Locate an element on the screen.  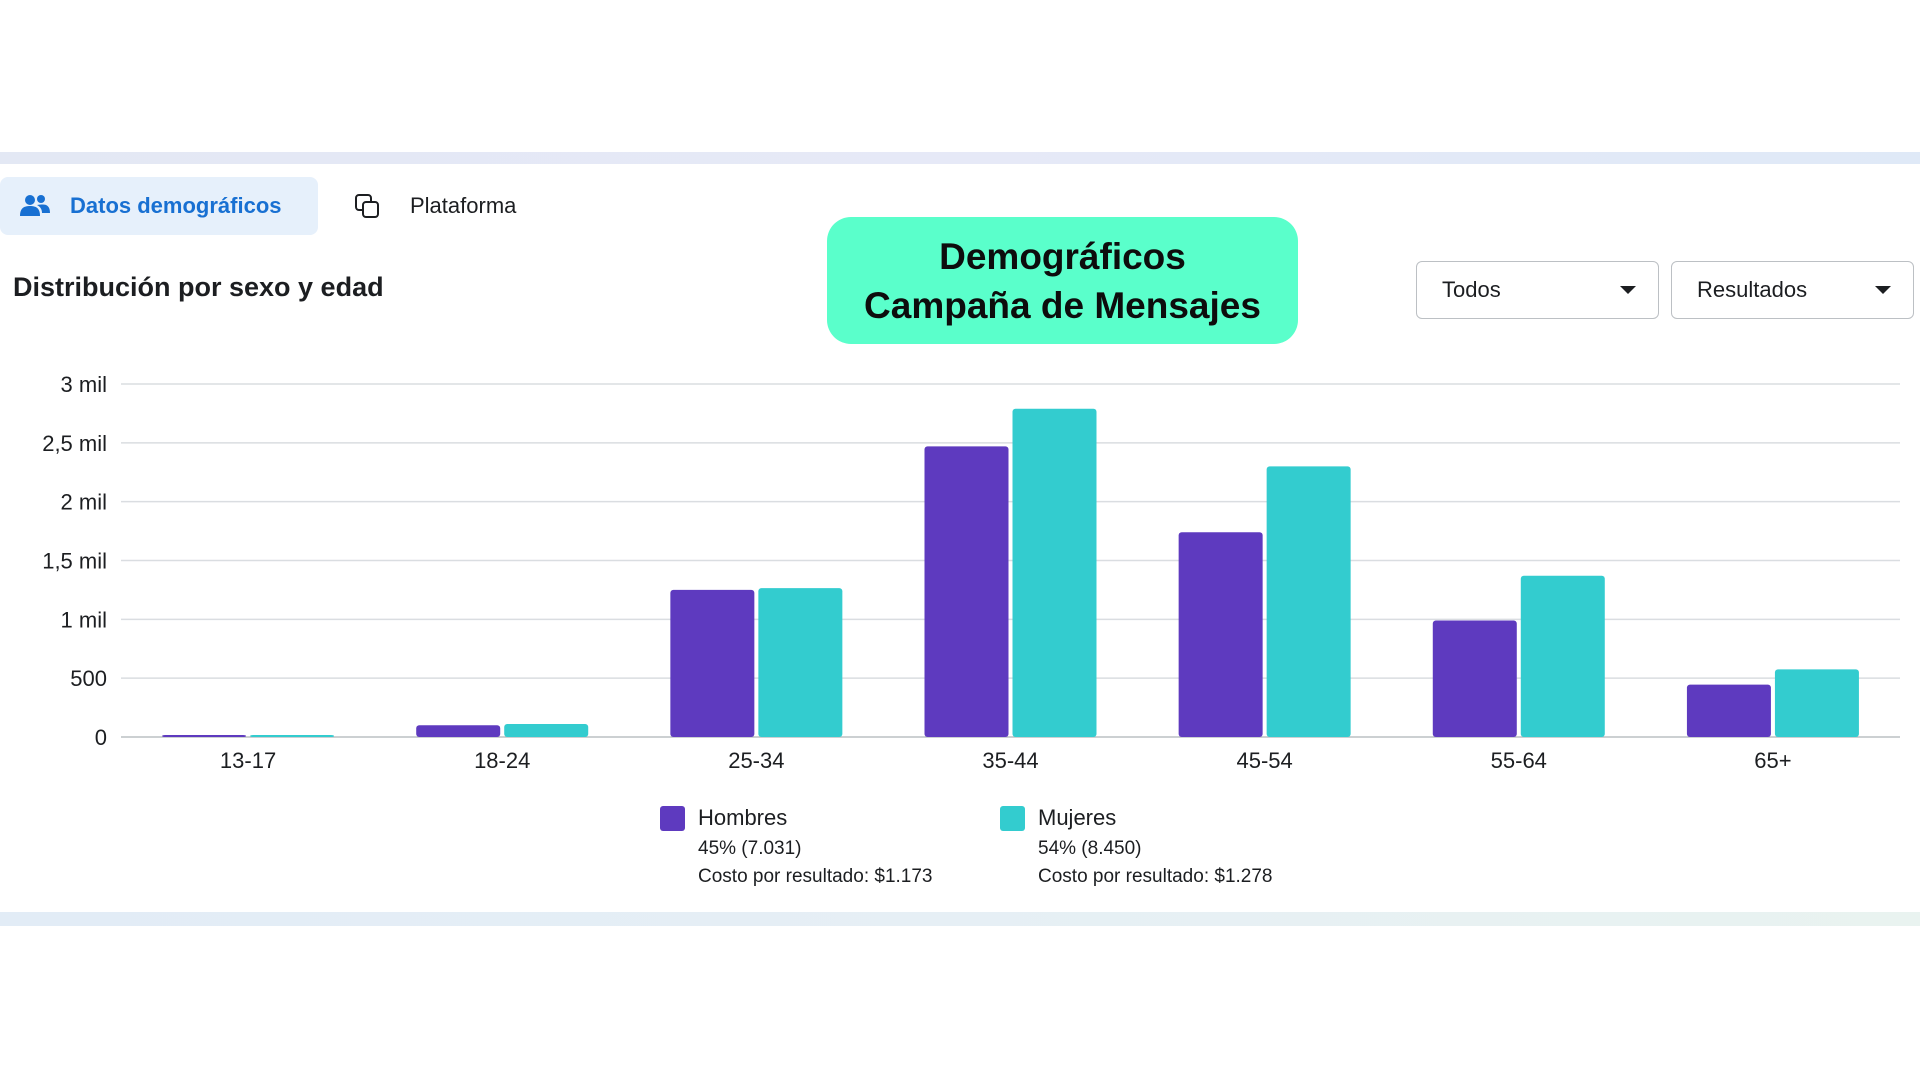
tab-demographics-label: Datos demográficos is located at coordinates (176, 205).